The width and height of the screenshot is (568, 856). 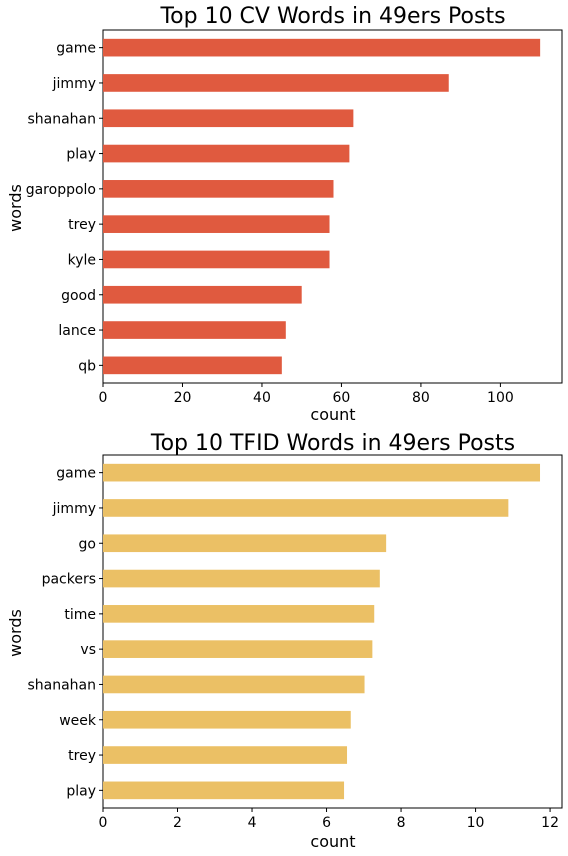 What do you see at coordinates (241, 578) in the screenshot?
I see `bar-packers` at bounding box center [241, 578].